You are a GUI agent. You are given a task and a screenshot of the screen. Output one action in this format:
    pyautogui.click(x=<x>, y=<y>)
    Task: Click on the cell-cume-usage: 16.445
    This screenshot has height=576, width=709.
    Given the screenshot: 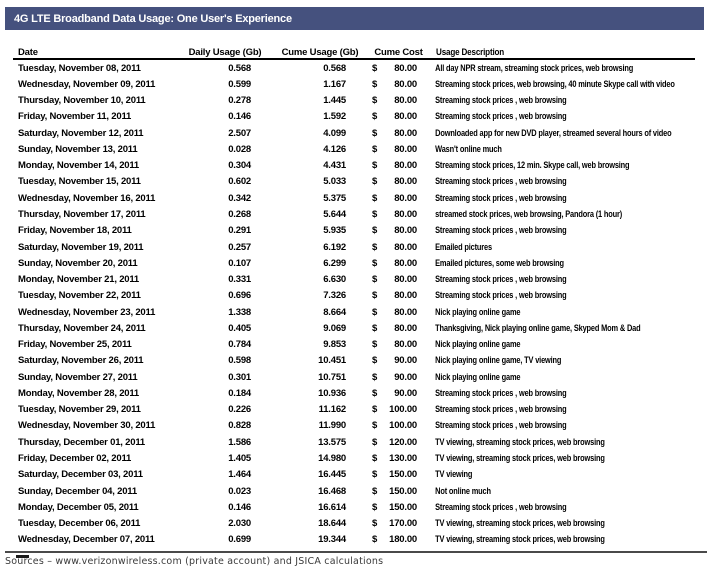 What is the action you would take?
    pyautogui.click(x=332, y=475)
    